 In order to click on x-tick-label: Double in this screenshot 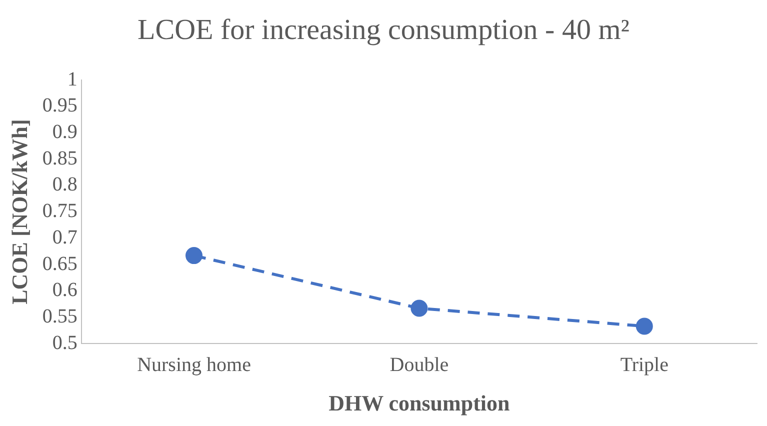, I will do `click(419, 365)`.